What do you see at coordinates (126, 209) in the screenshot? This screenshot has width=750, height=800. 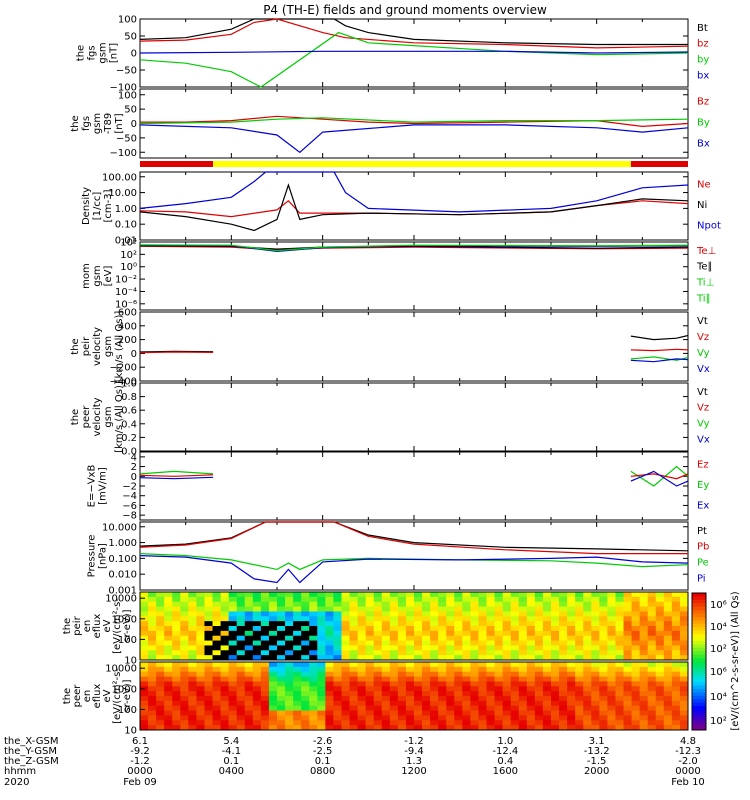 I see `ytick-label: 1.00` at bounding box center [126, 209].